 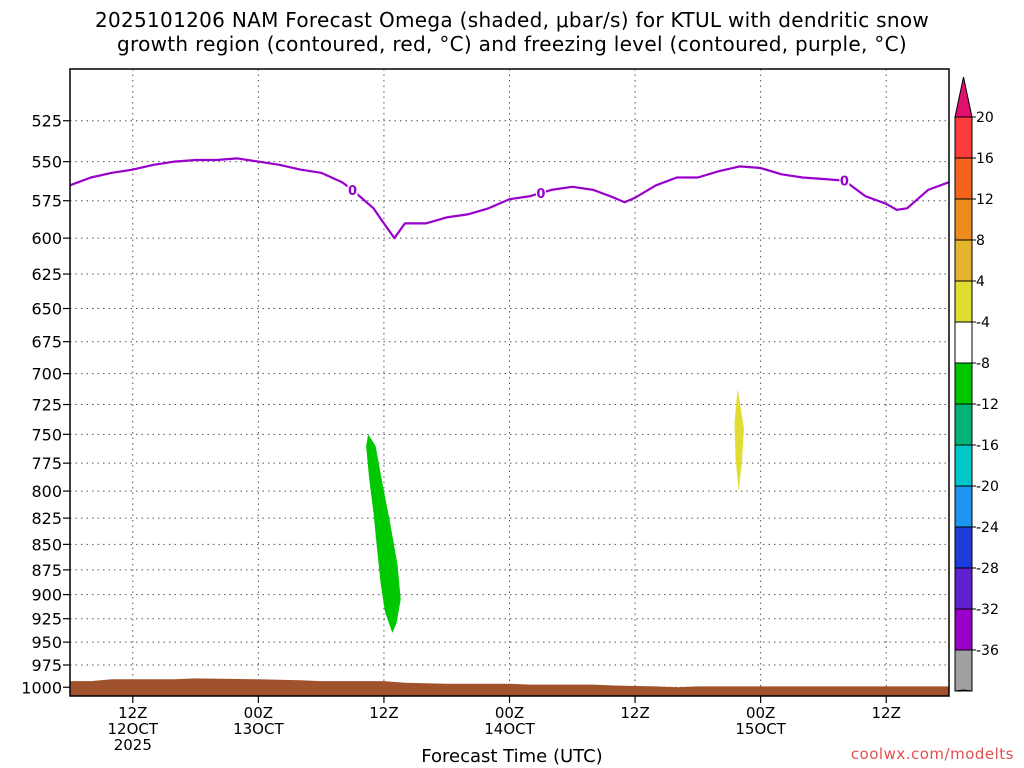 What do you see at coordinates (987, 651) in the screenshot?
I see `colorbar-label: -36` at bounding box center [987, 651].